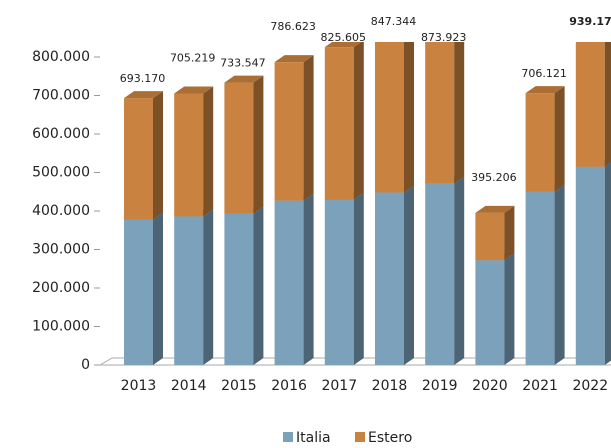  Describe the element at coordinates (61, 96) in the screenshot. I see `y-tick-label: 700.000` at that location.